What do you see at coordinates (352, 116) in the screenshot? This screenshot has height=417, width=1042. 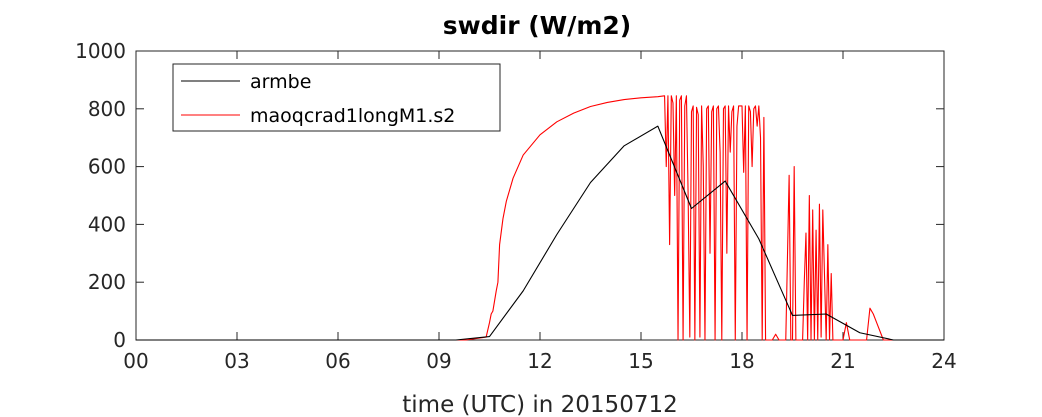 I see `legend-label-maoqcrad1longM1: maoqcrad1longM1.s2` at bounding box center [352, 116].